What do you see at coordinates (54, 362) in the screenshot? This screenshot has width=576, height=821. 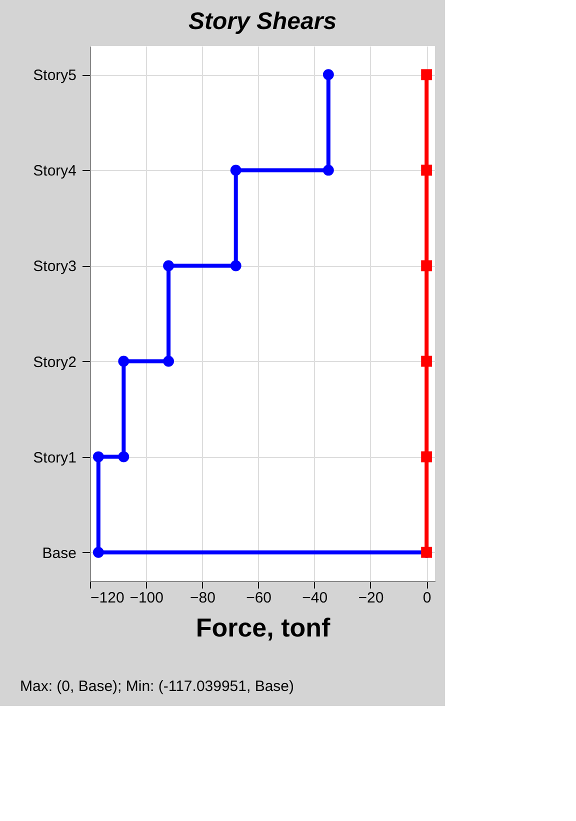 I see `y-tick-label: Story2` at bounding box center [54, 362].